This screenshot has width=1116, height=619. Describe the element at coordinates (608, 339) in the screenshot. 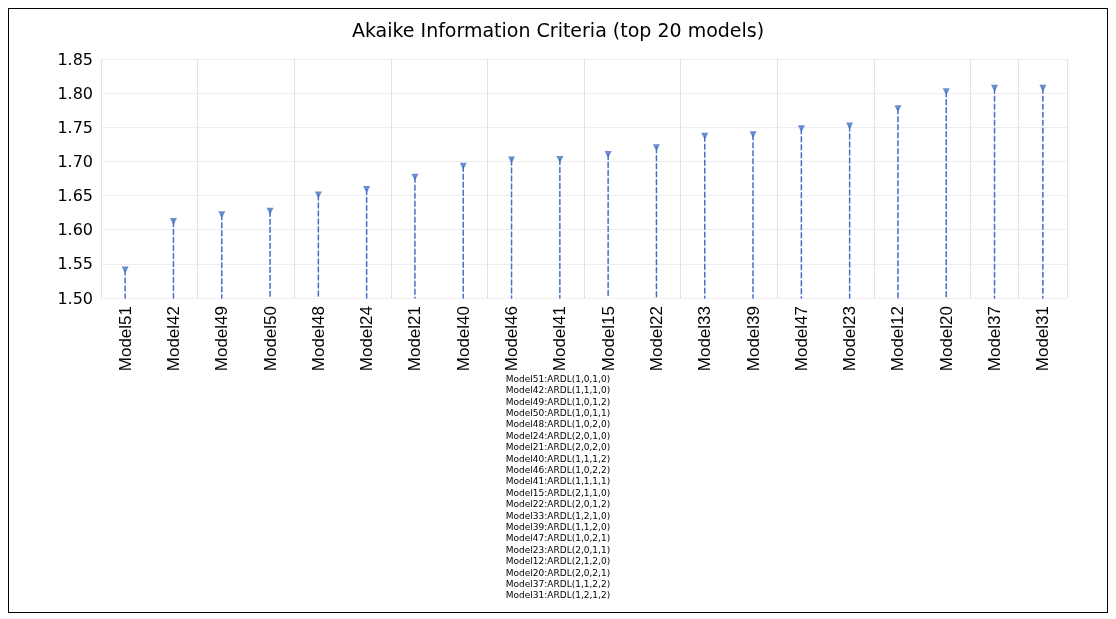

I see `x-tick-label: Model15` at that location.